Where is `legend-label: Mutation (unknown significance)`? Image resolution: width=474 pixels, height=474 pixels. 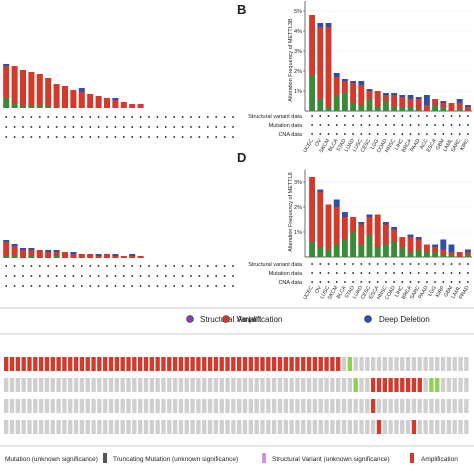
legend-label: Mutation (unknown significance) is located at coordinates (51, 459).